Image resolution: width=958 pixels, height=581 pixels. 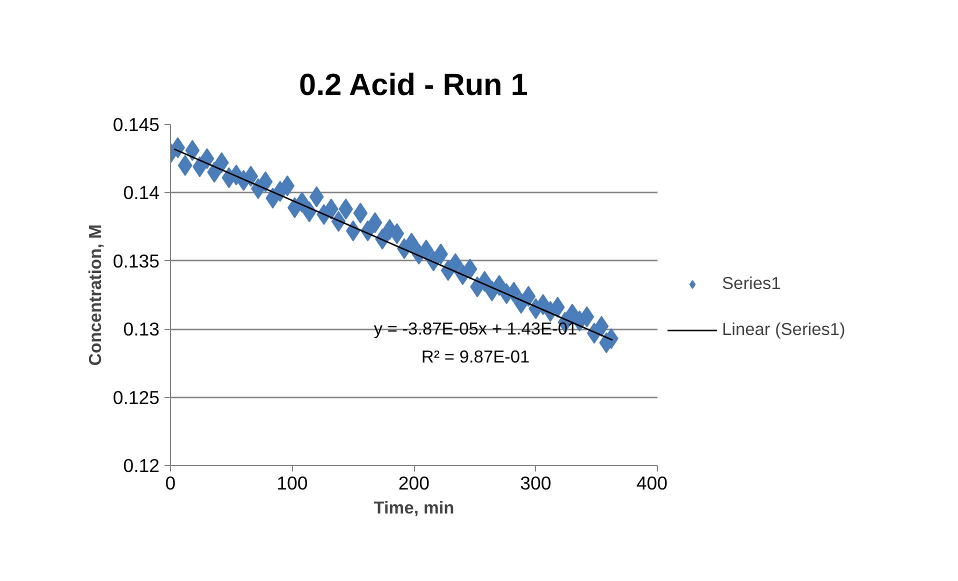 What do you see at coordinates (136, 124) in the screenshot?
I see `y-tick-label: 0.145` at bounding box center [136, 124].